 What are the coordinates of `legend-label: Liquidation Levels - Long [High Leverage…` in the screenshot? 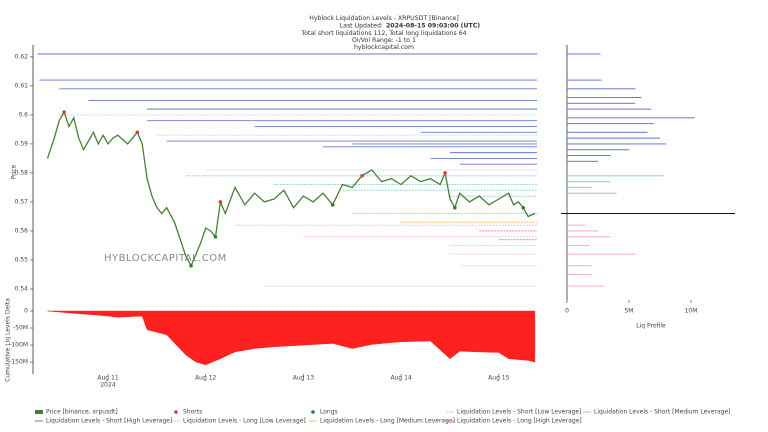 It's located at (519, 421).